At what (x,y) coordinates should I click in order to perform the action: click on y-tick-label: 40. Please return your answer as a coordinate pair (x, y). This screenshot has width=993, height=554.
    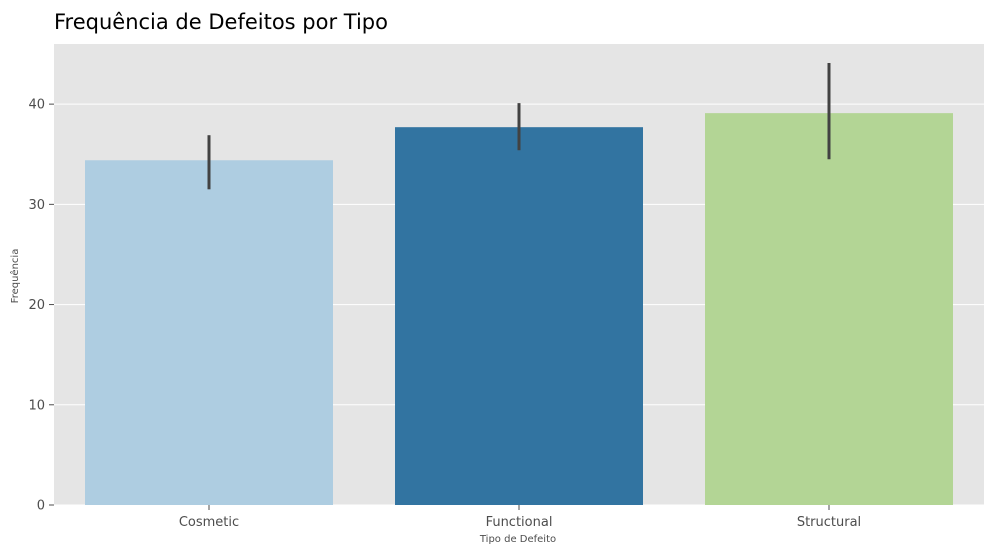
    Looking at the image, I should click on (36, 105).